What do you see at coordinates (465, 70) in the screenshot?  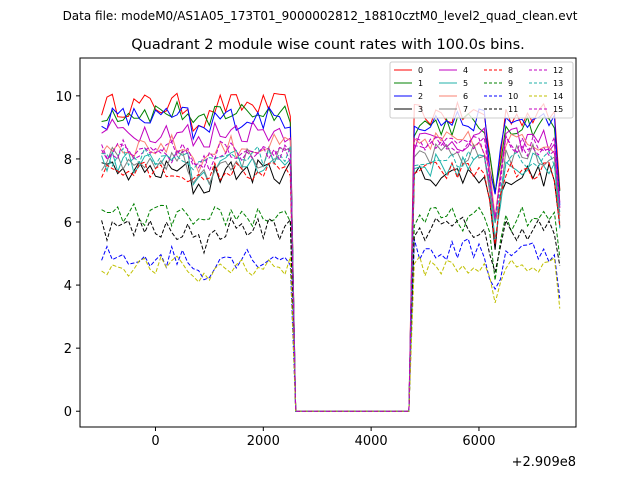 I see `legend-label-4: 4` at bounding box center [465, 70].